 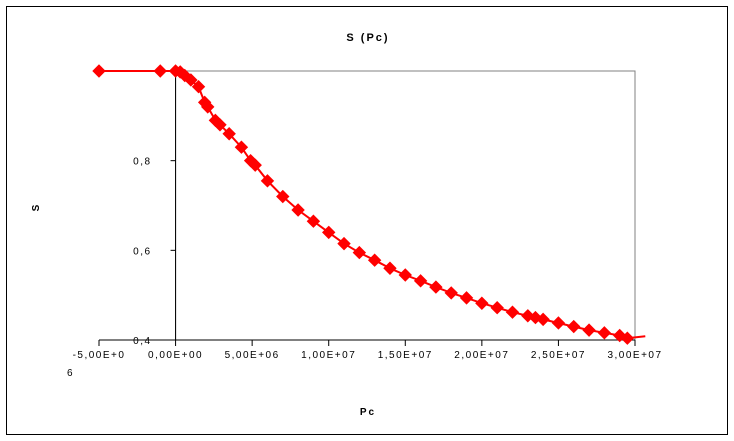 I want to click on y-tick-label: 0,8, so click(x=142, y=162).